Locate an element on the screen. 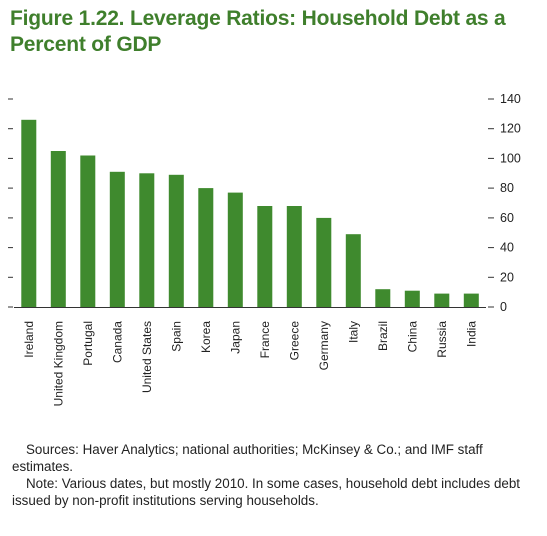 Image resolution: width=547 pixels, height=536 pixels. x-tick-label: Japan is located at coordinates (235, 337).